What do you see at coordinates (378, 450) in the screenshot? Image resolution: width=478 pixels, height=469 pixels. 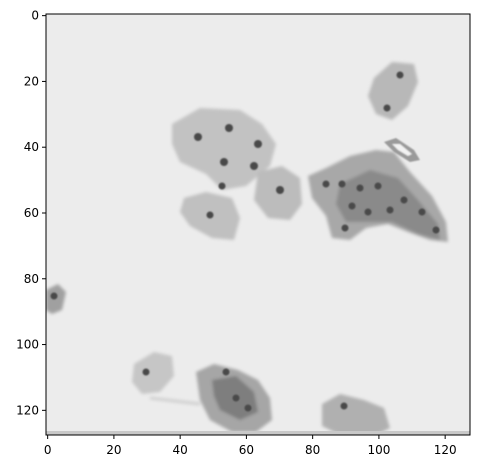 I see `x-tick-label: 100` at bounding box center [378, 450].